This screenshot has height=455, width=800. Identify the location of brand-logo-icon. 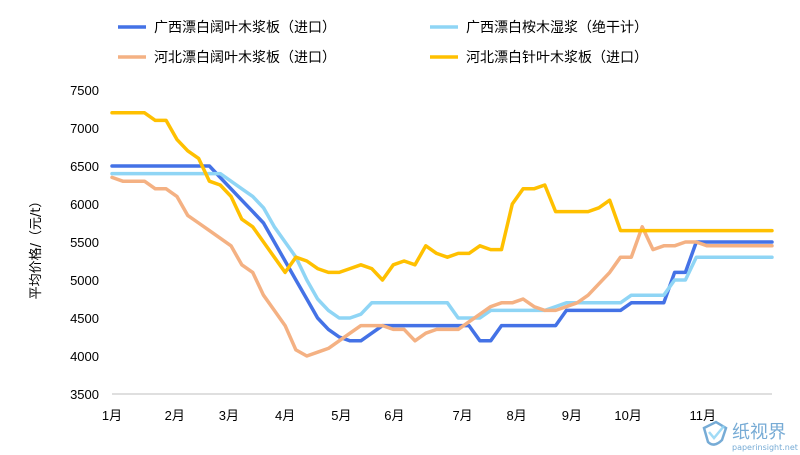
(715, 433).